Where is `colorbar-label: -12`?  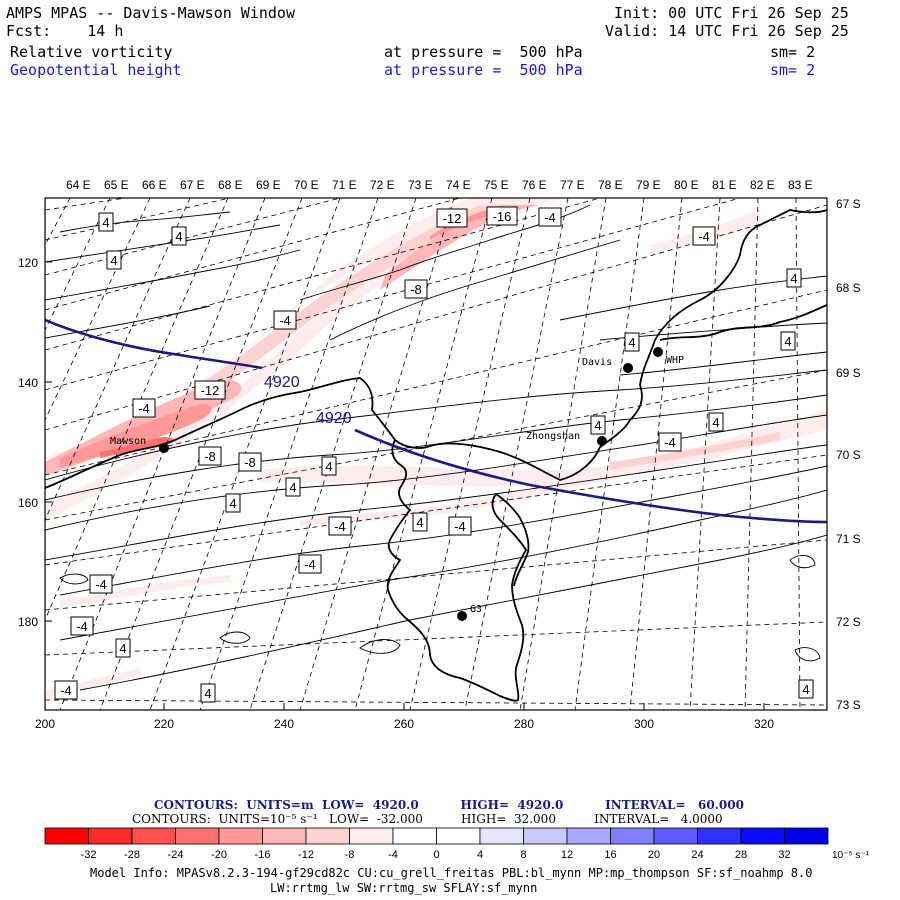 colorbar-label: -12 is located at coordinates (306, 855).